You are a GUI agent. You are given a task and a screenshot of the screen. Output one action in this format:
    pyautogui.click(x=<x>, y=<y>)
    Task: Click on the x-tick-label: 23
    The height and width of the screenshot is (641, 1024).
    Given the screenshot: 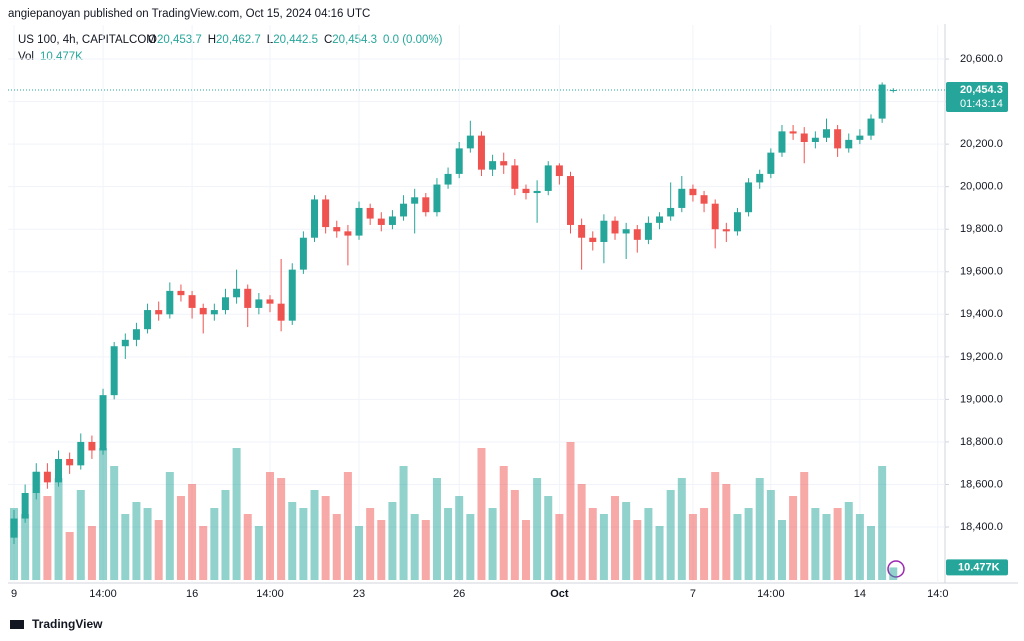 What is the action you would take?
    pyautogui.click(x=359, y=594)
    